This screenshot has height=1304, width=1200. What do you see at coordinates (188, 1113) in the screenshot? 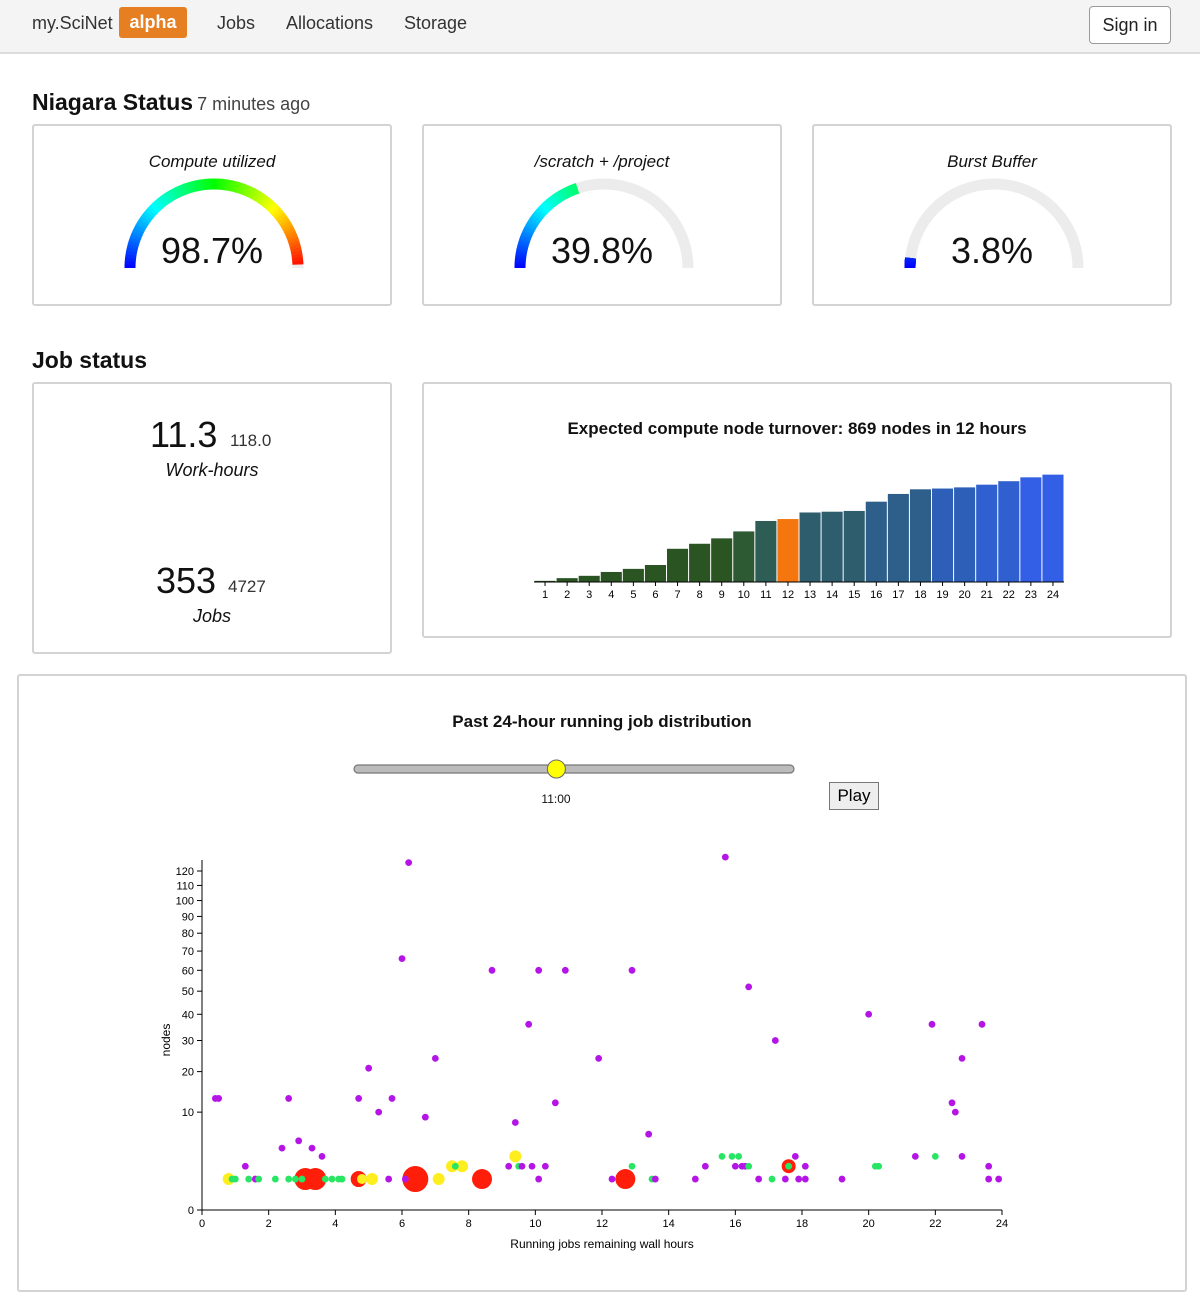
I see `y-tick-label: 10` at bounding box center [188, 1113].